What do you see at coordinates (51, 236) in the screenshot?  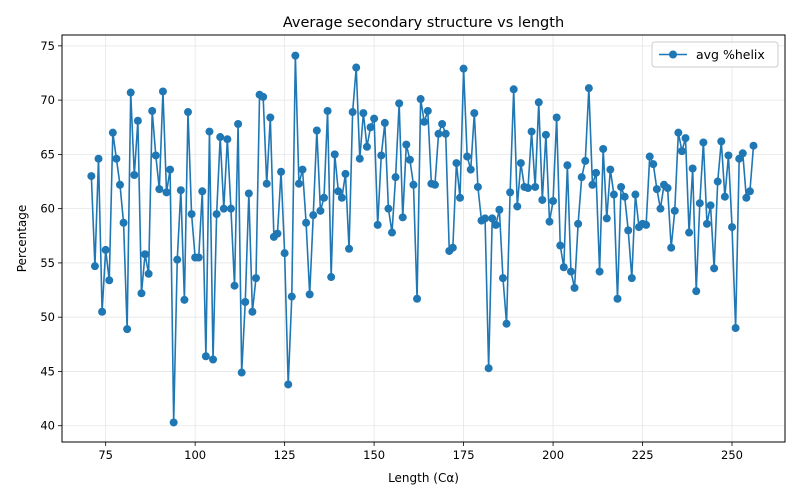 I see `y-axis: 40 45 50 55 60 65 70 75` at bounding box center [51, 236].